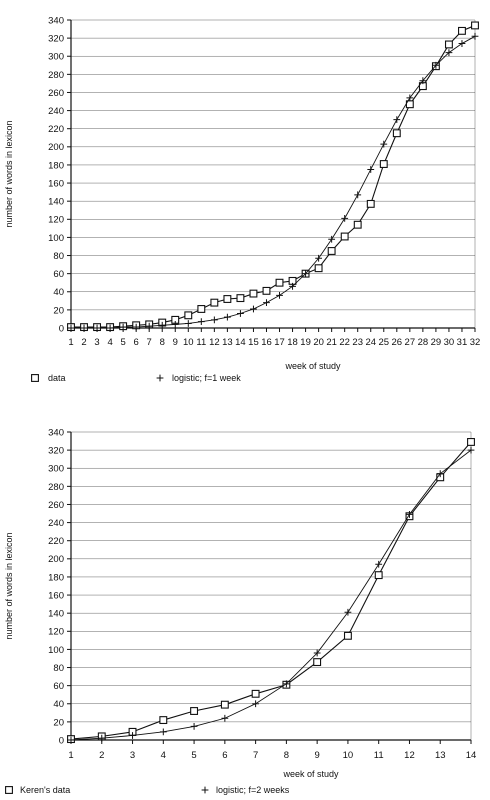  I want to click on x-tick-label: 17, so click(279, 342).